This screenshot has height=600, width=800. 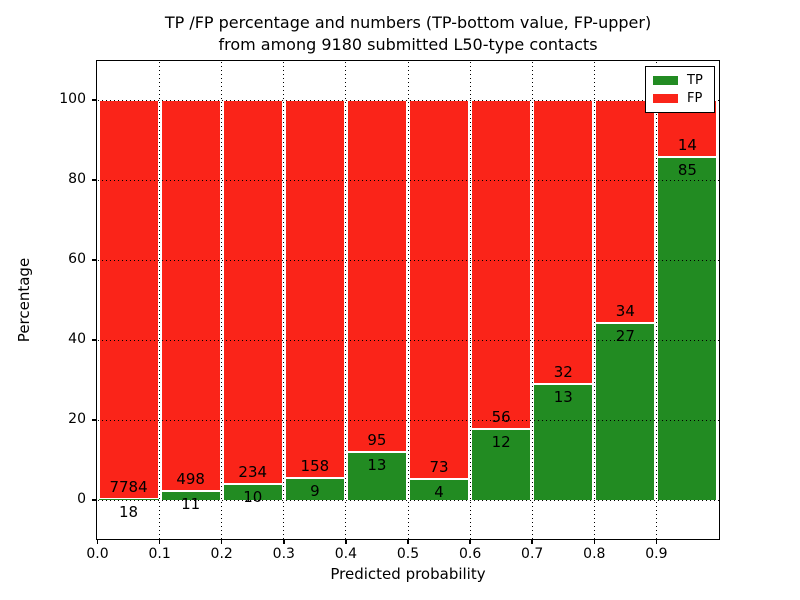 What do you see at coordinates (283, 554) in the screenshot?
I see `x-tick-label: 0.3` at bounding box center [283, 554].